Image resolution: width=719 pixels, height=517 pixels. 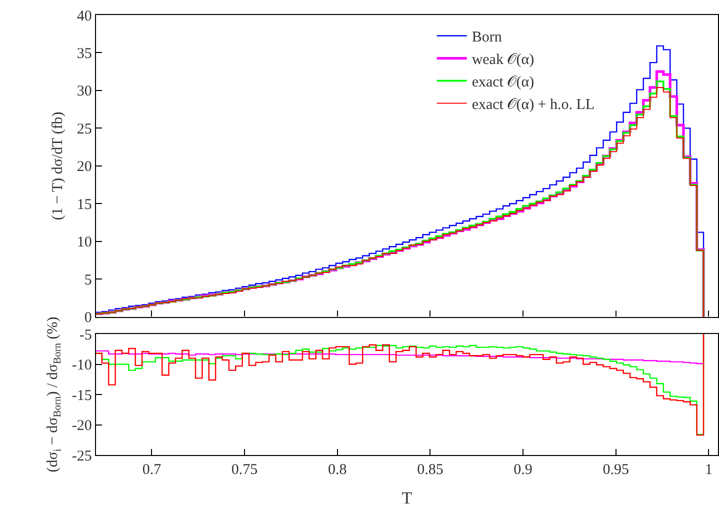 What do you see at coordinates (503, 60) in the screenshot?
I see `legend-label: weak 𝒪(α)` at bounding box center [503, 60].